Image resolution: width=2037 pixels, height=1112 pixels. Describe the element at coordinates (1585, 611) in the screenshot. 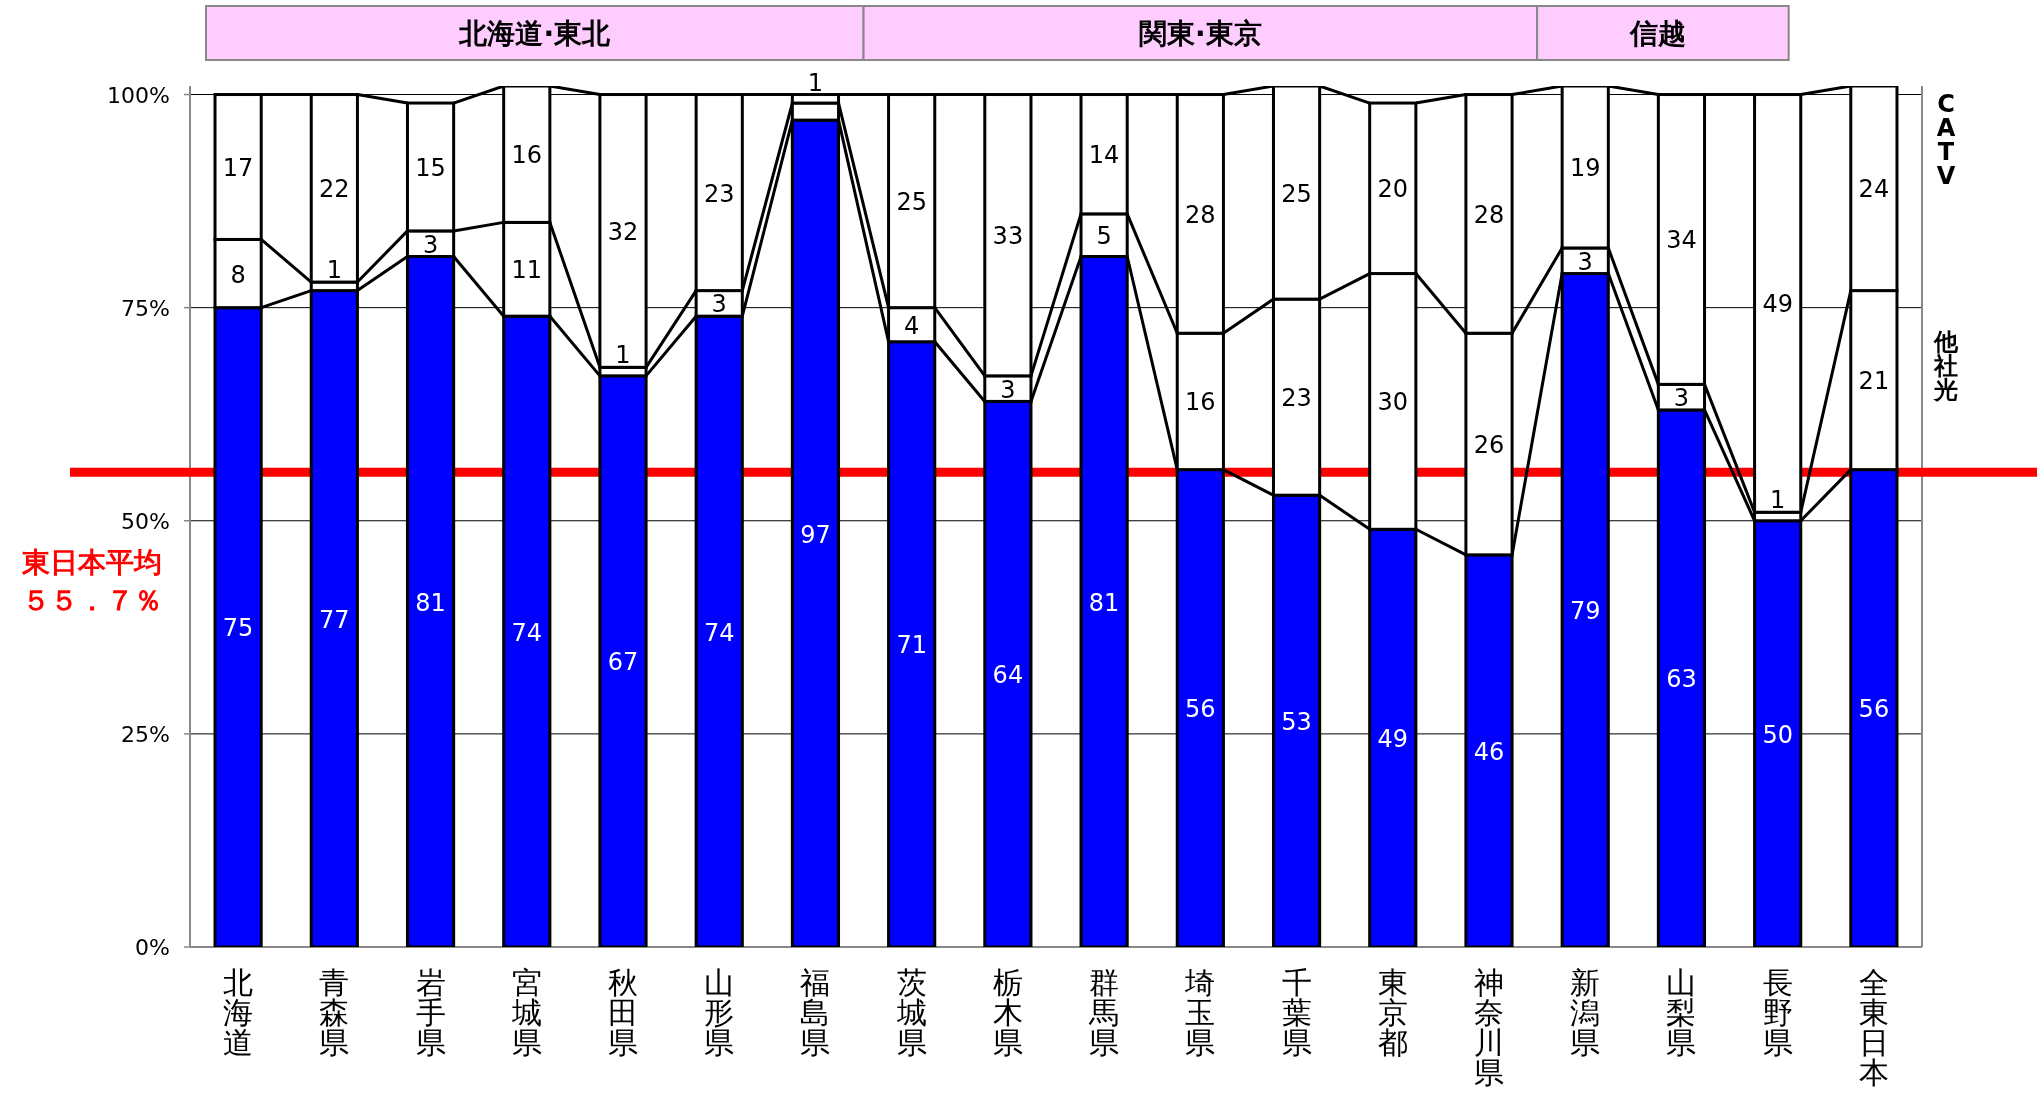

I see `data-label: 79` at that location.